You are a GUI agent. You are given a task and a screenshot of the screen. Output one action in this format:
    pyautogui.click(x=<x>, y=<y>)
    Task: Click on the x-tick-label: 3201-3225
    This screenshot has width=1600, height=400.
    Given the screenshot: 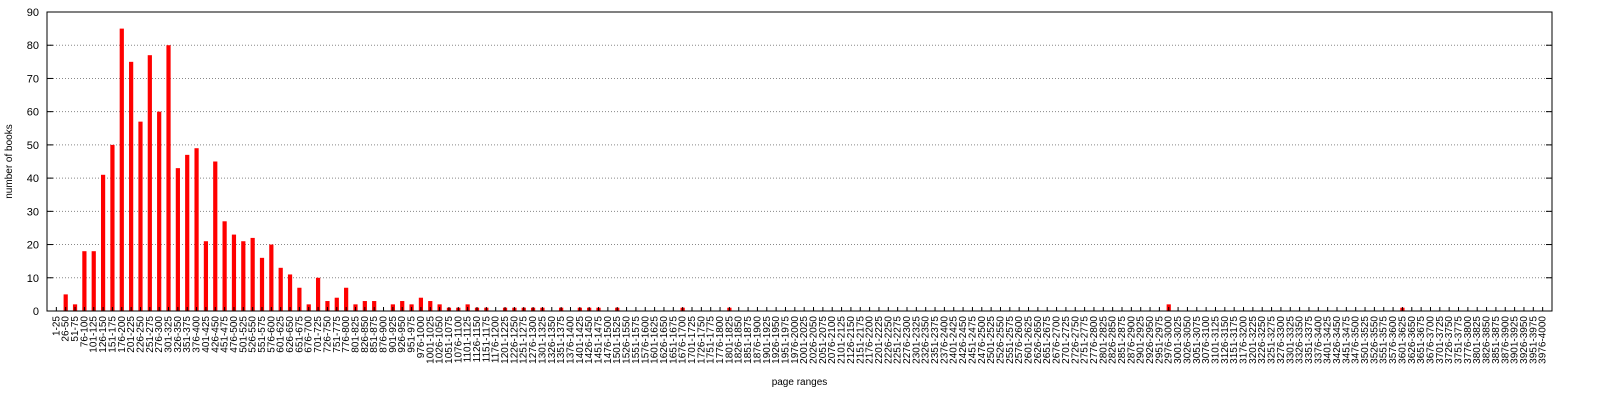 What is the action you would take?
    pyautogui.click(x=1253, y=340)
    